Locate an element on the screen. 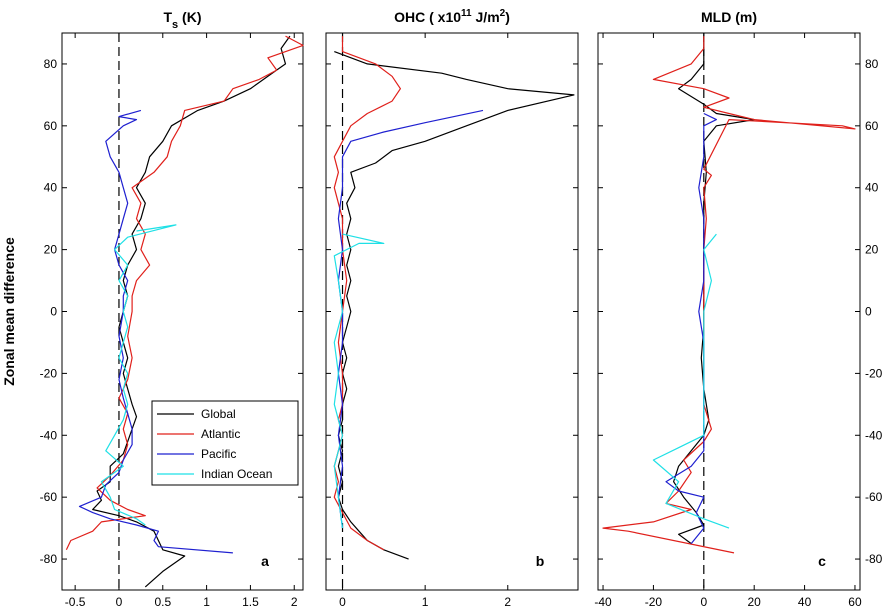 The width and height of the screenshot is (884, 606). x-tick-label: 1.5 is located at coordinates (250, 600).